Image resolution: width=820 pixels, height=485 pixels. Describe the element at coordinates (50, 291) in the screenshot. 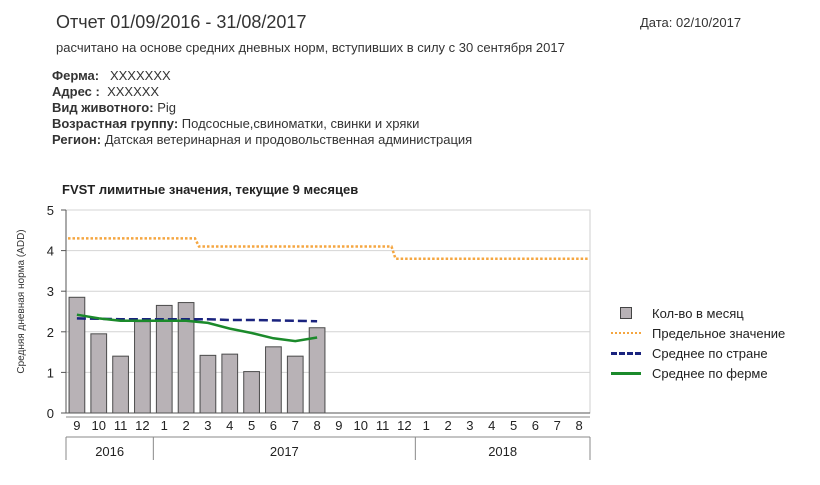

I see `y-tick-label: 3` at that location.